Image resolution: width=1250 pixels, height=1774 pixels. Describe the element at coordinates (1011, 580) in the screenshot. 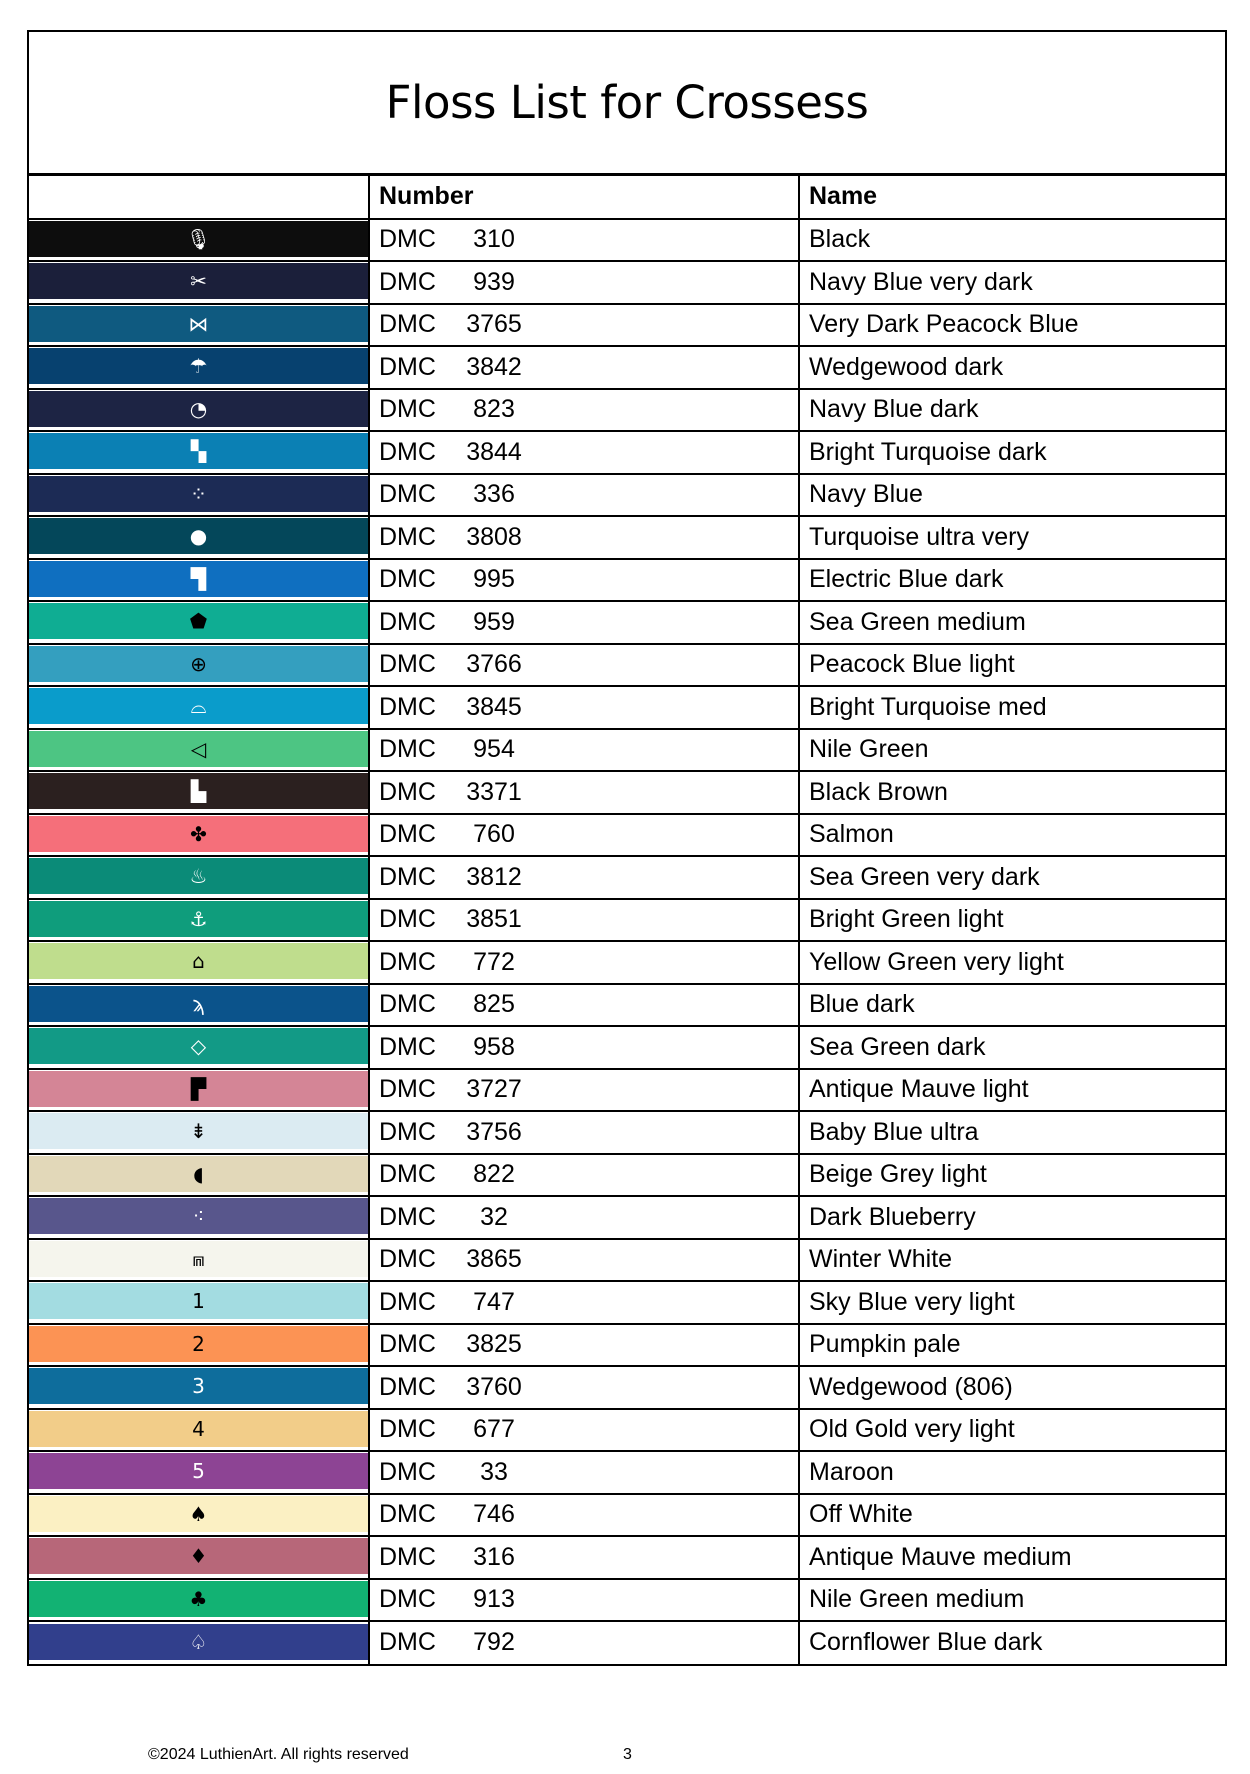

I see `floss-name: Electric Blue dark` at that location.